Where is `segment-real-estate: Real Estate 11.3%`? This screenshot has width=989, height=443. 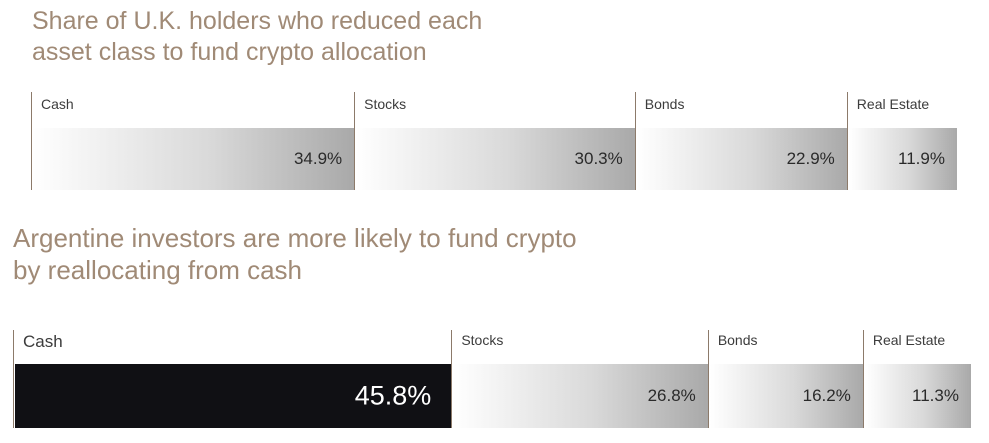 segment-real-estate: Real Estate 11.3% is located at coordinates (916, 379).